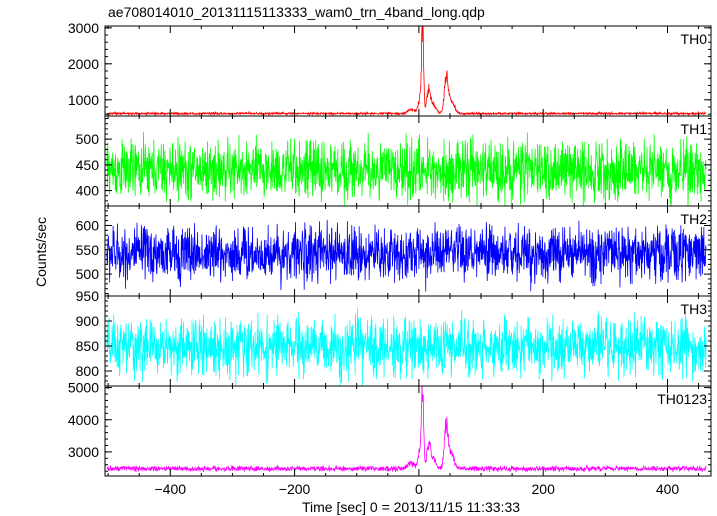 The width and height of the screenshot is (717, 516). Describe the element at coordinates (88, 371) in the screenshot. I see `y-tick-label-th3-800: 800` at that location.